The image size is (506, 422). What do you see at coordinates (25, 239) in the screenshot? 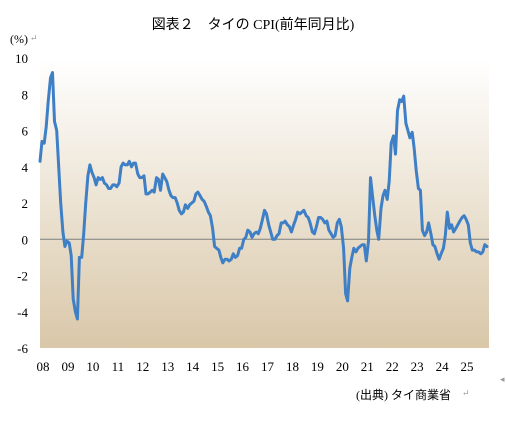
I see `y-tick-label: 0` at bounding box center [25, 239].